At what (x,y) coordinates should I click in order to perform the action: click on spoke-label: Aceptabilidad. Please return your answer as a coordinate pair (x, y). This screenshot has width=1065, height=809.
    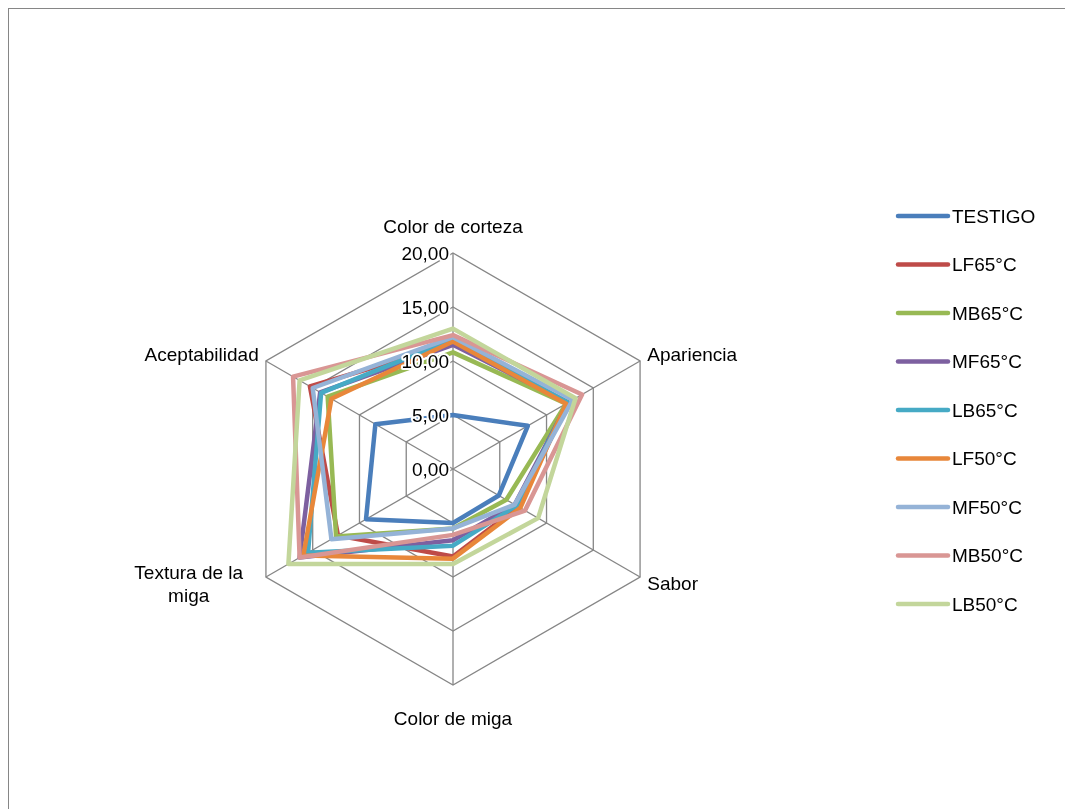
    Looking at the image, I should click on (201, 355).